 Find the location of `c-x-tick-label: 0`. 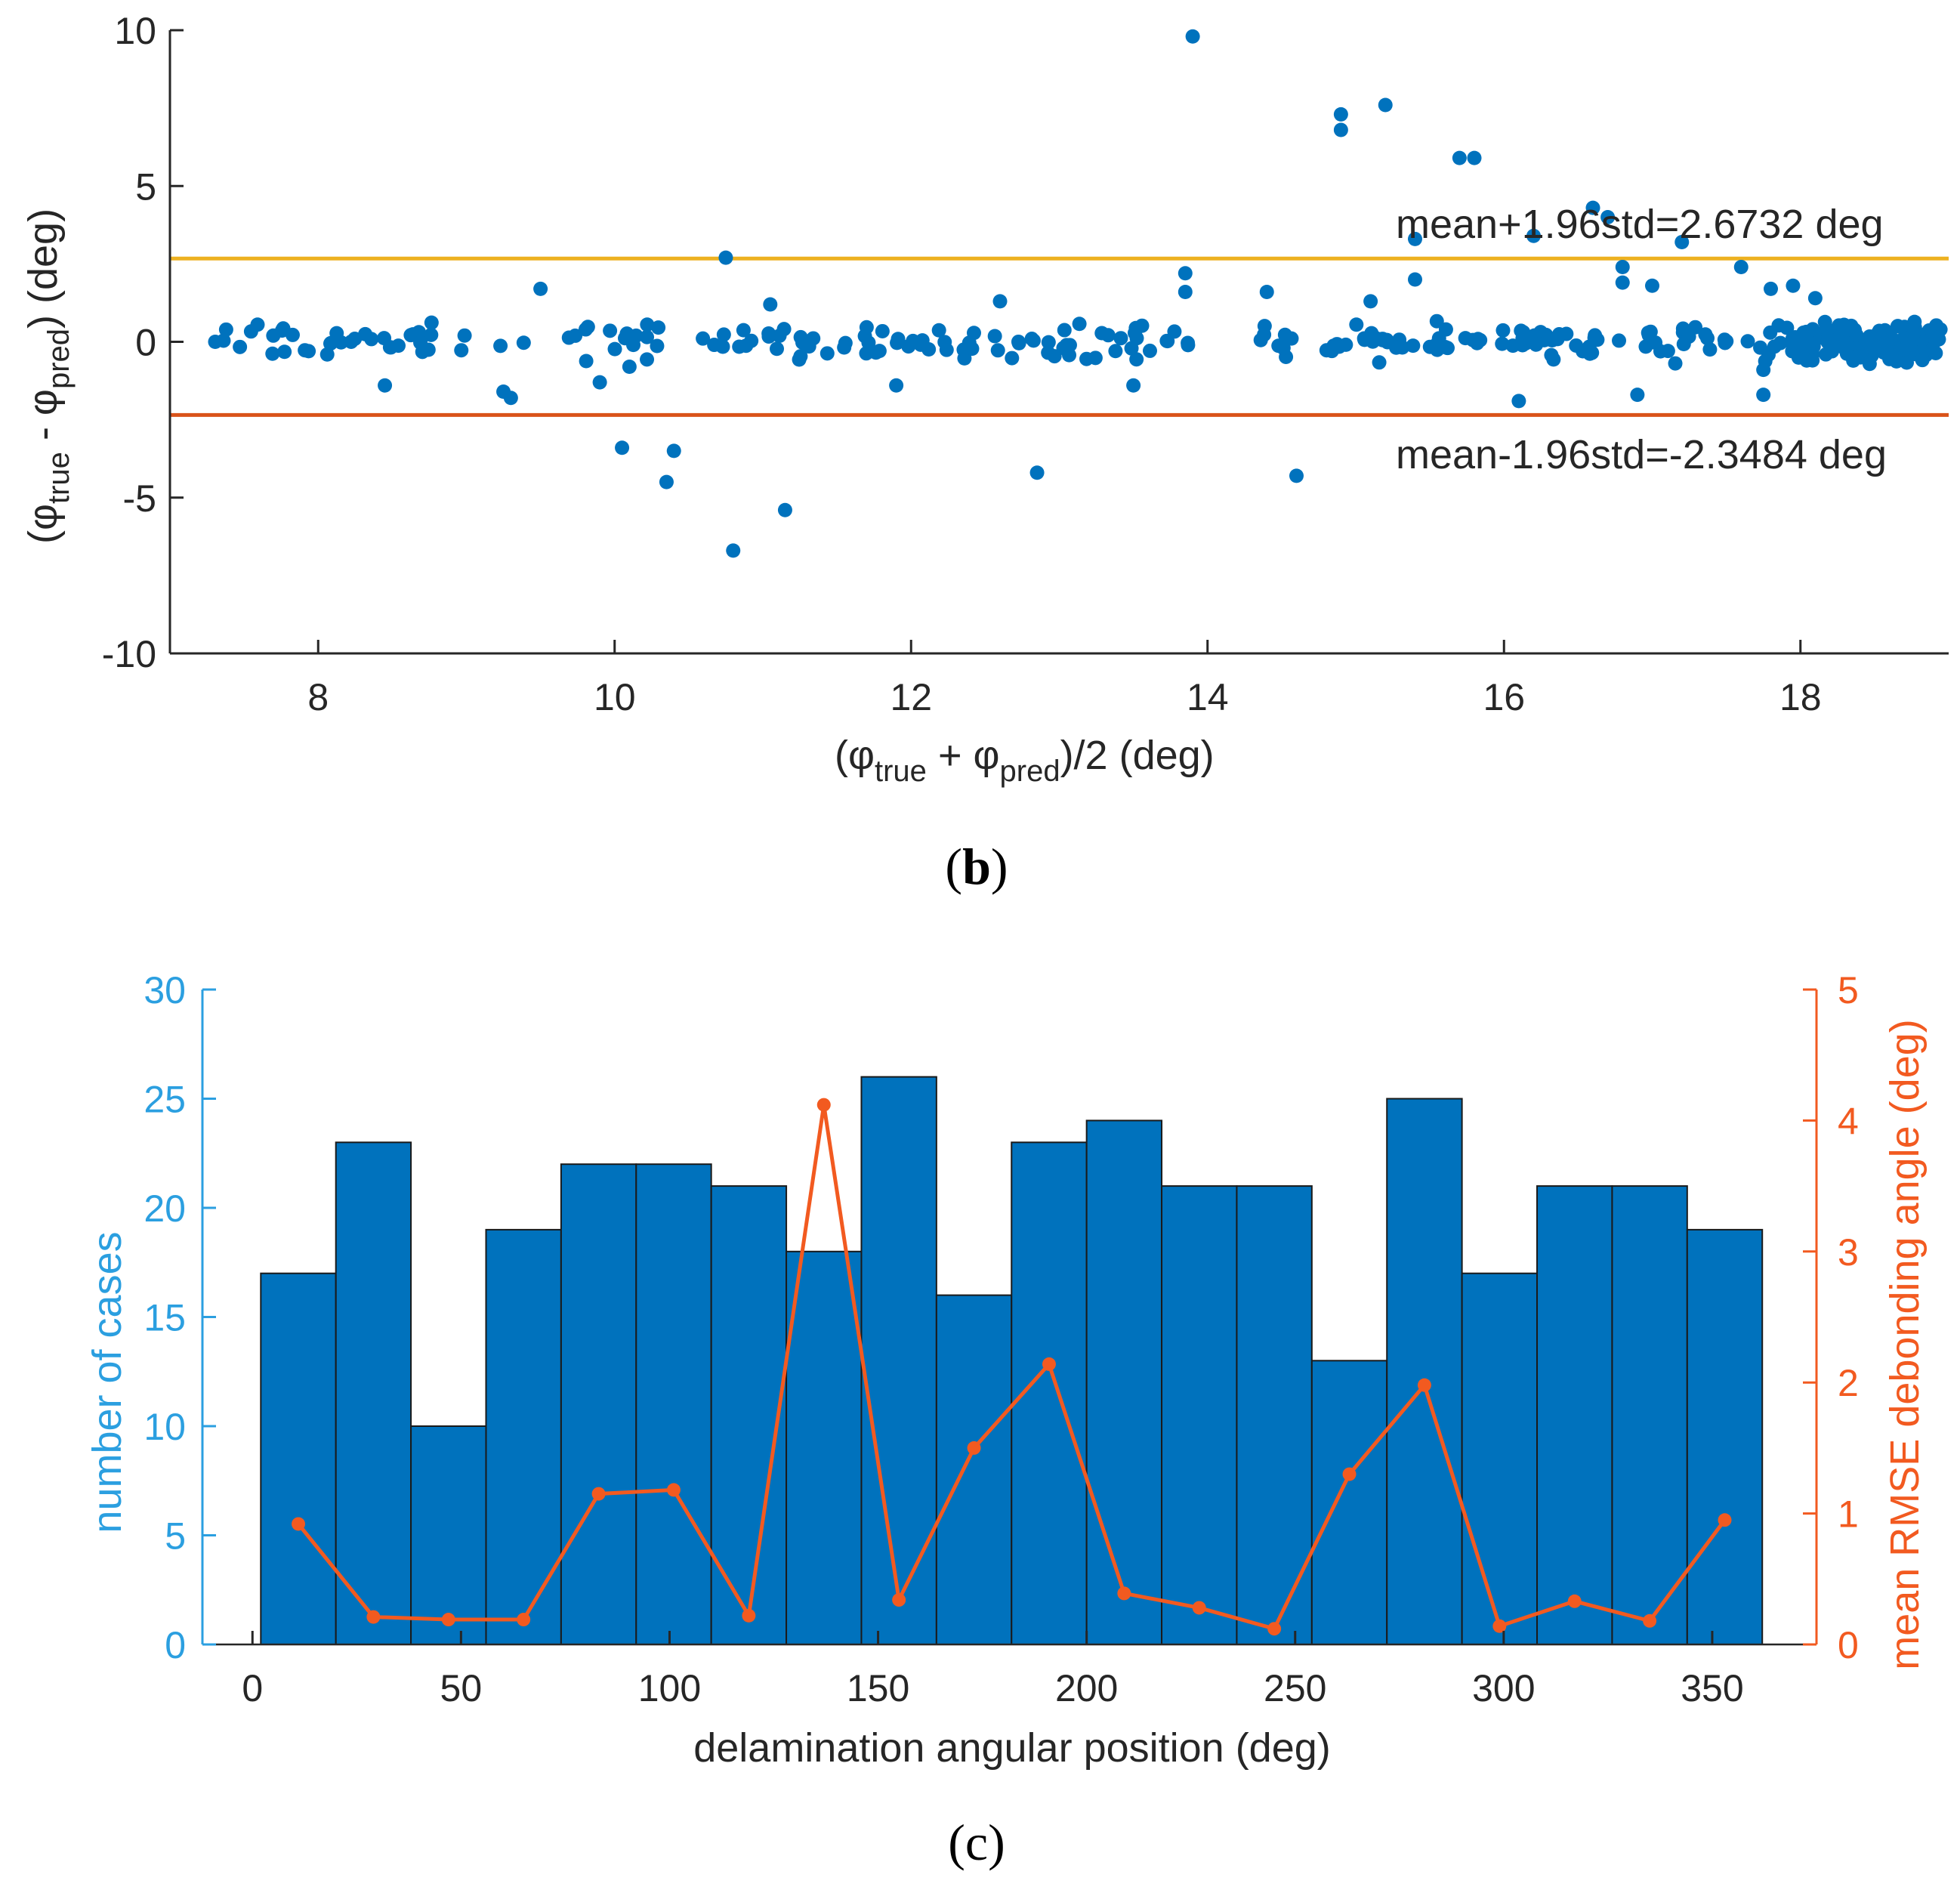

c-x-tick-label: 0 is located at coordinates (253, 1688).